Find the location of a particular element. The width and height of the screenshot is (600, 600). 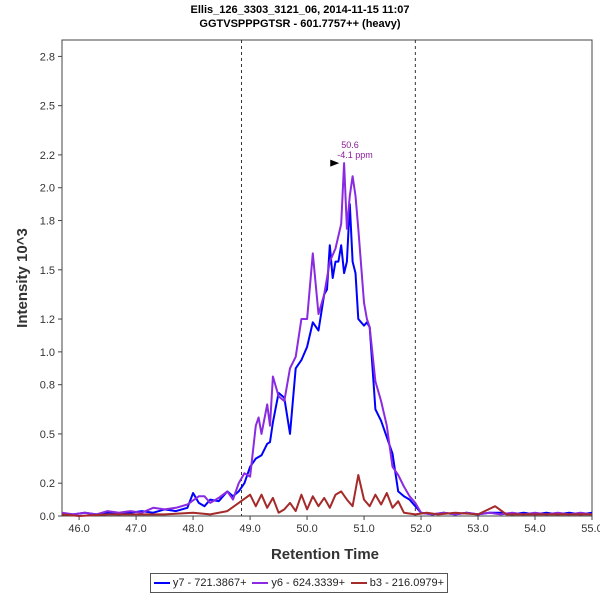

y-tick-label: 0.0 is located at coordinates (47, 517).